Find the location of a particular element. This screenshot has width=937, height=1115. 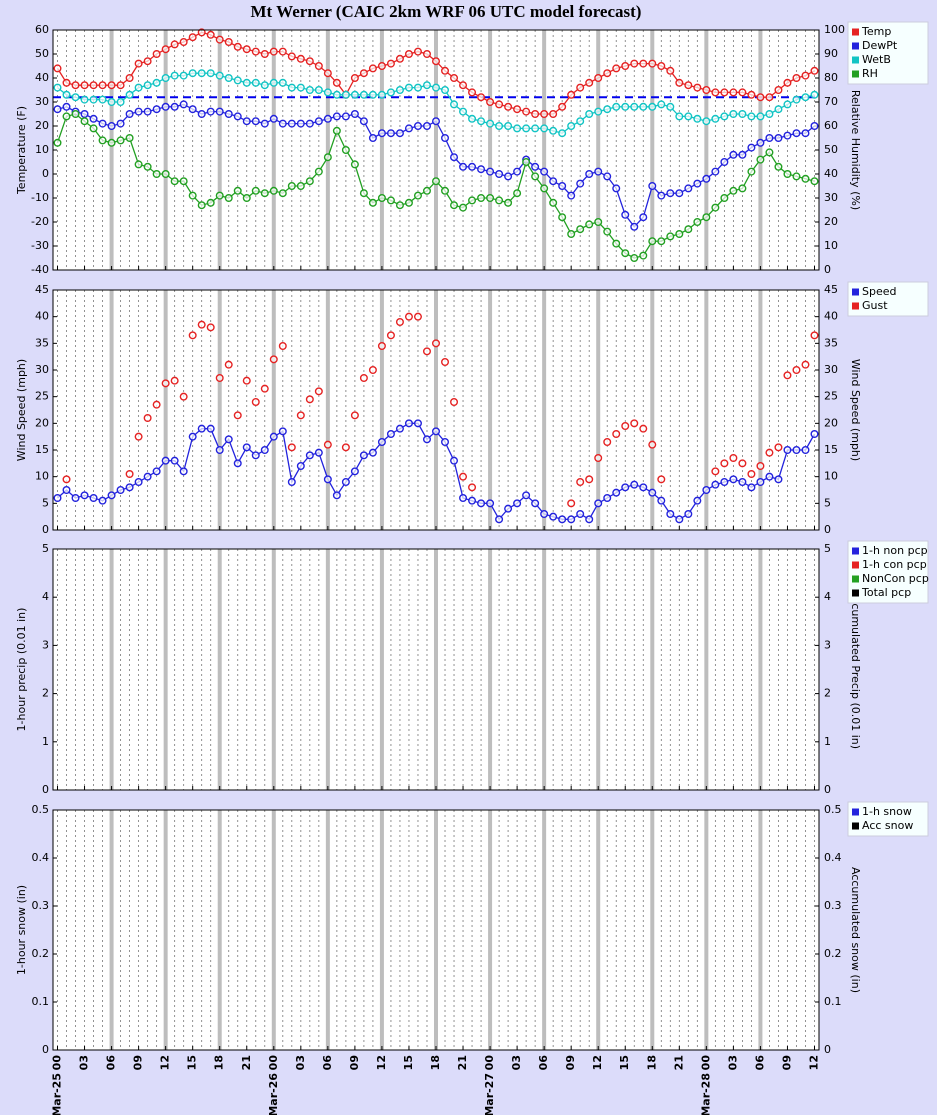

y-tick-label: 40 is located at coordinates (42, 316).